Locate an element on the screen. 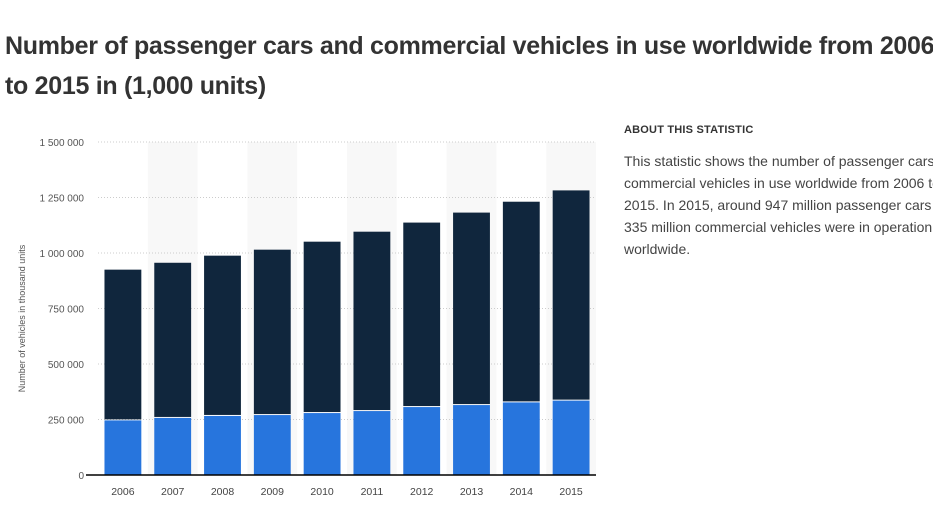 This screenshot has height=525, width=933. y-tick-label: 1 500 000 is located at coordinates (62, 143).